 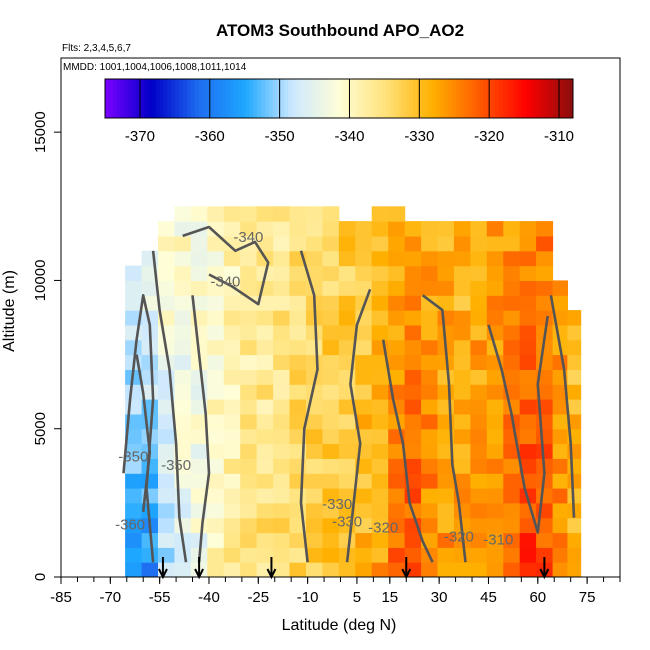 I want to click on contour-label: -310, so click(x=498, y=539).